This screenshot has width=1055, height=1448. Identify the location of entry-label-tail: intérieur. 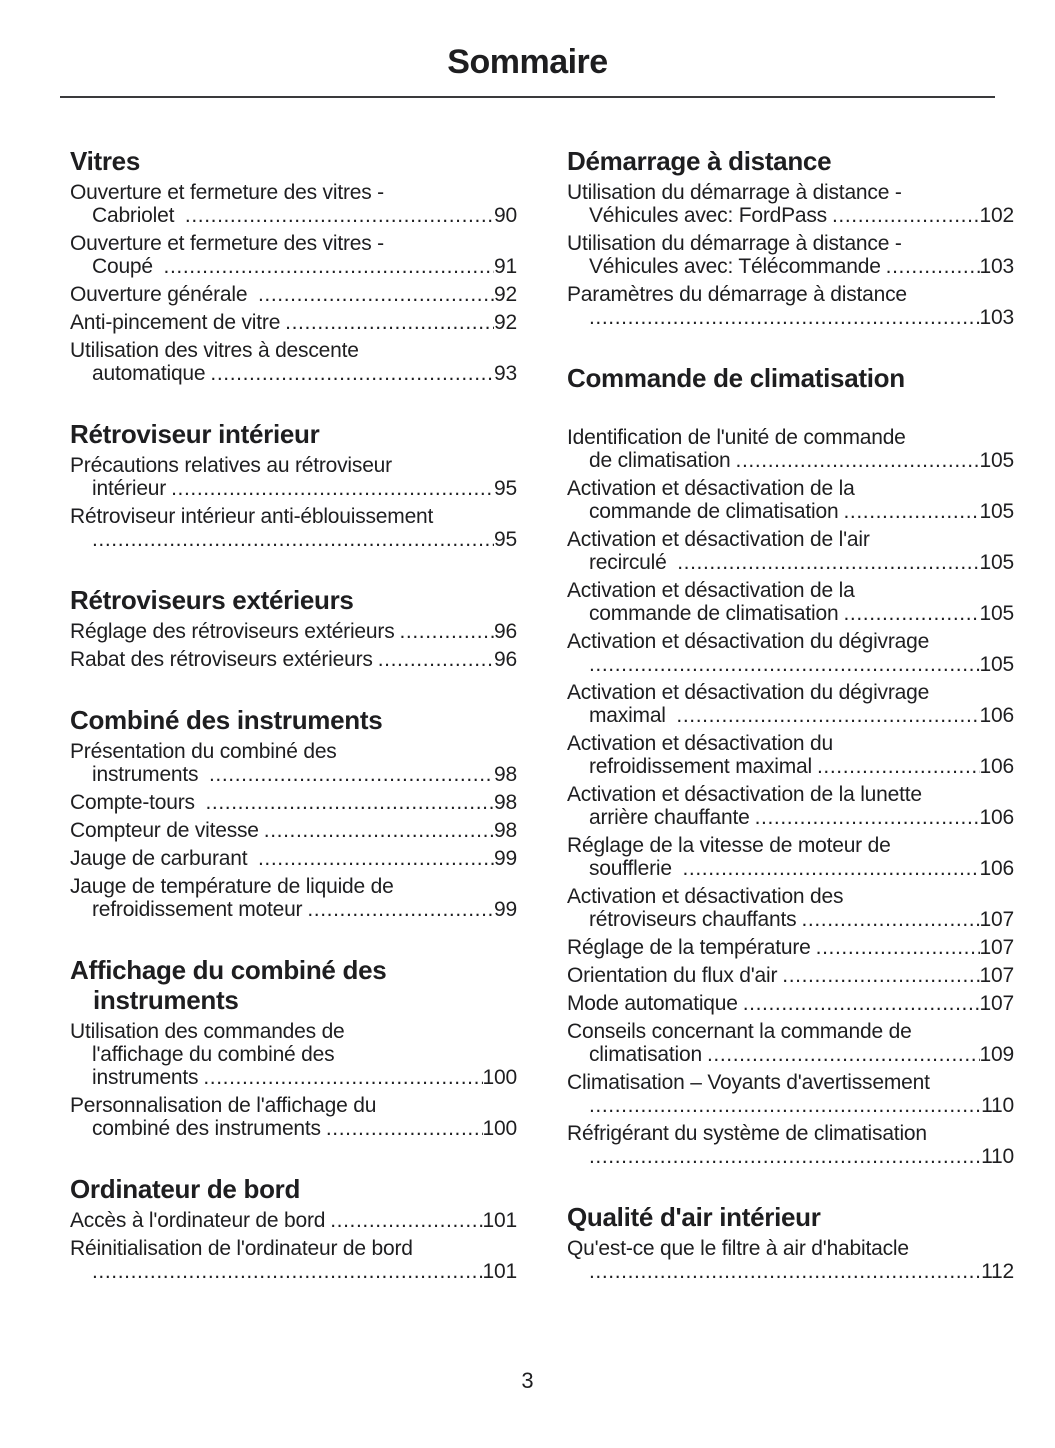
(129, 488).